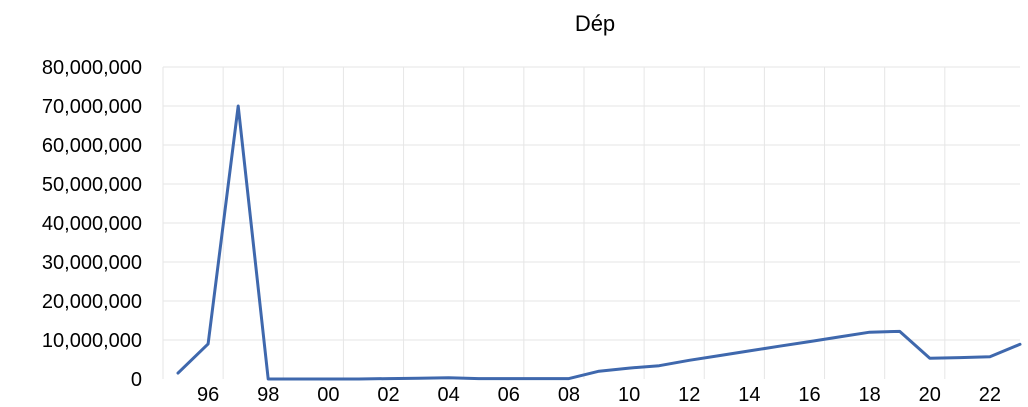  What do you see at coordinates (136, 380) in the screenshot?
I see `y-tick-label: 0` at bounding box center [136, 380].